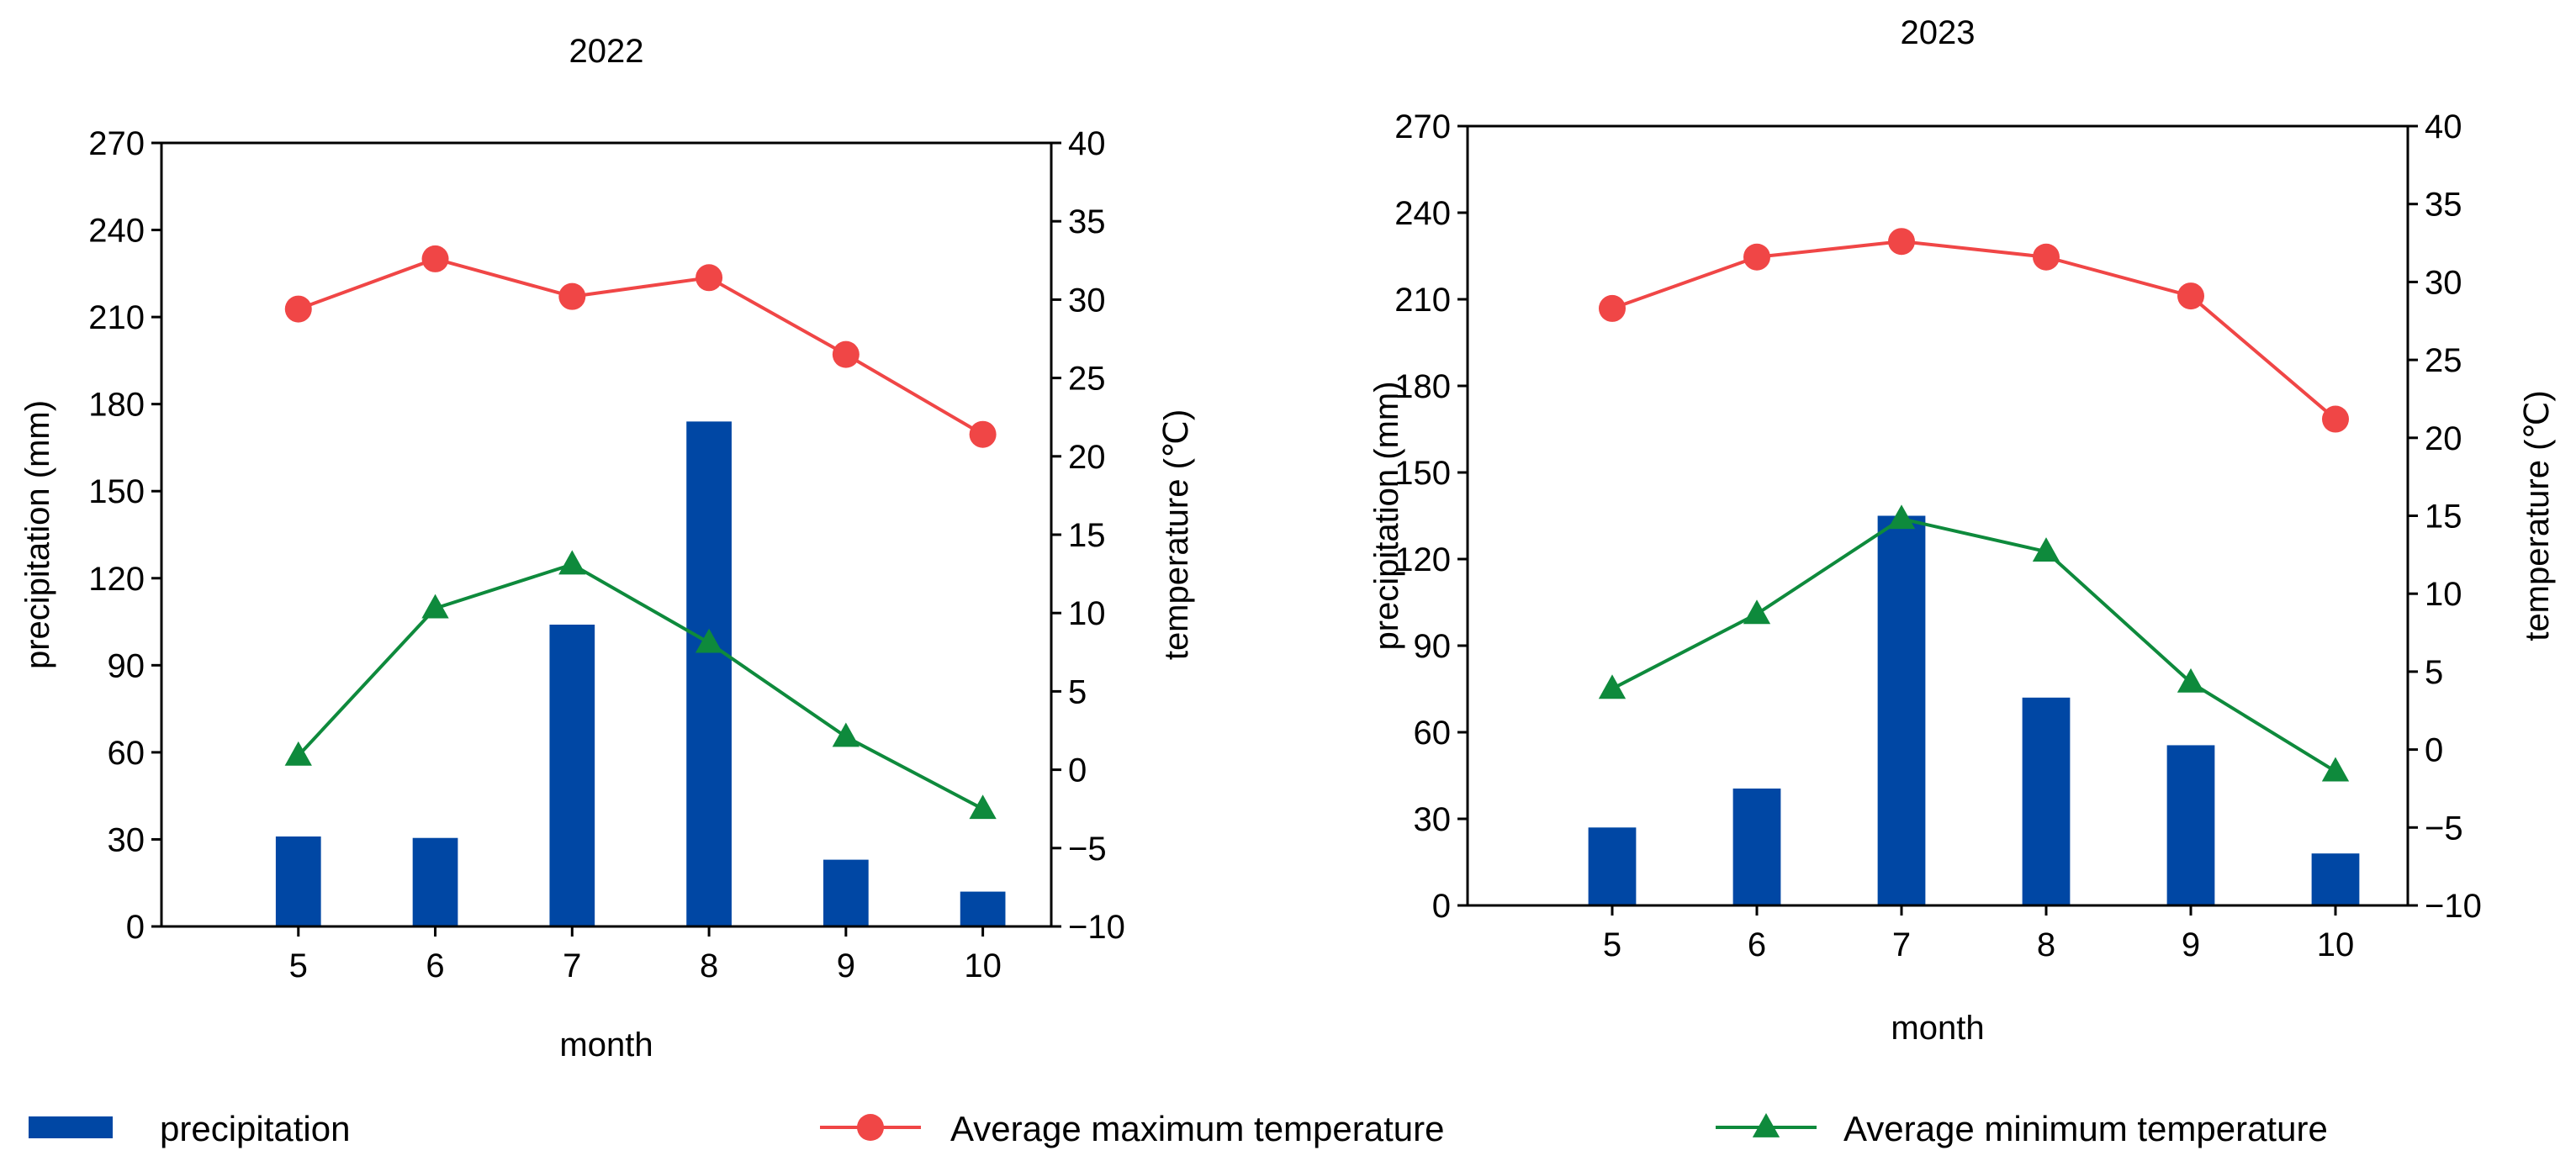 The height and width of the screenshot is (1161, 2576). What do you see at coordinates (870, 1127) in the screenshot?
I see `legend-max-temp-marker` at bounding box center [870, 1127].